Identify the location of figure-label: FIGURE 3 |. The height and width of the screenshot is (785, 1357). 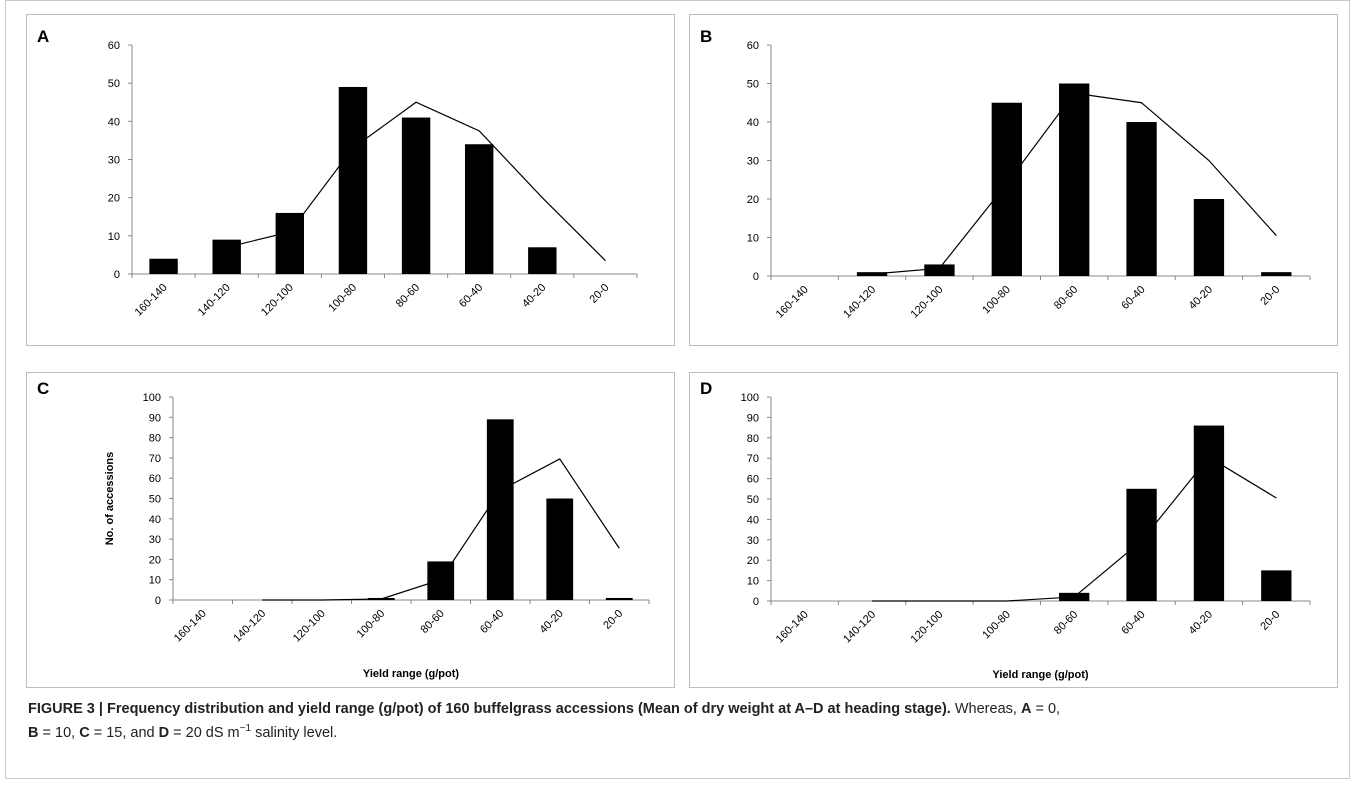
(65, 709).